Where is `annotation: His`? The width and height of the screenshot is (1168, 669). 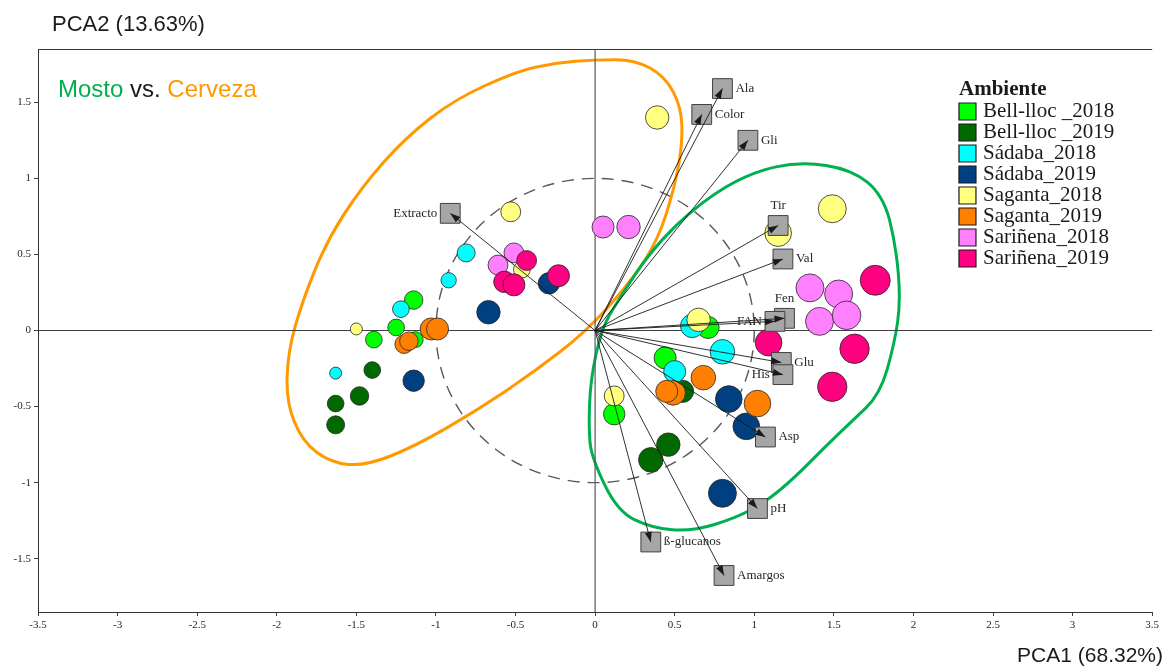 annotation: His is located at coordinates (760, 374).